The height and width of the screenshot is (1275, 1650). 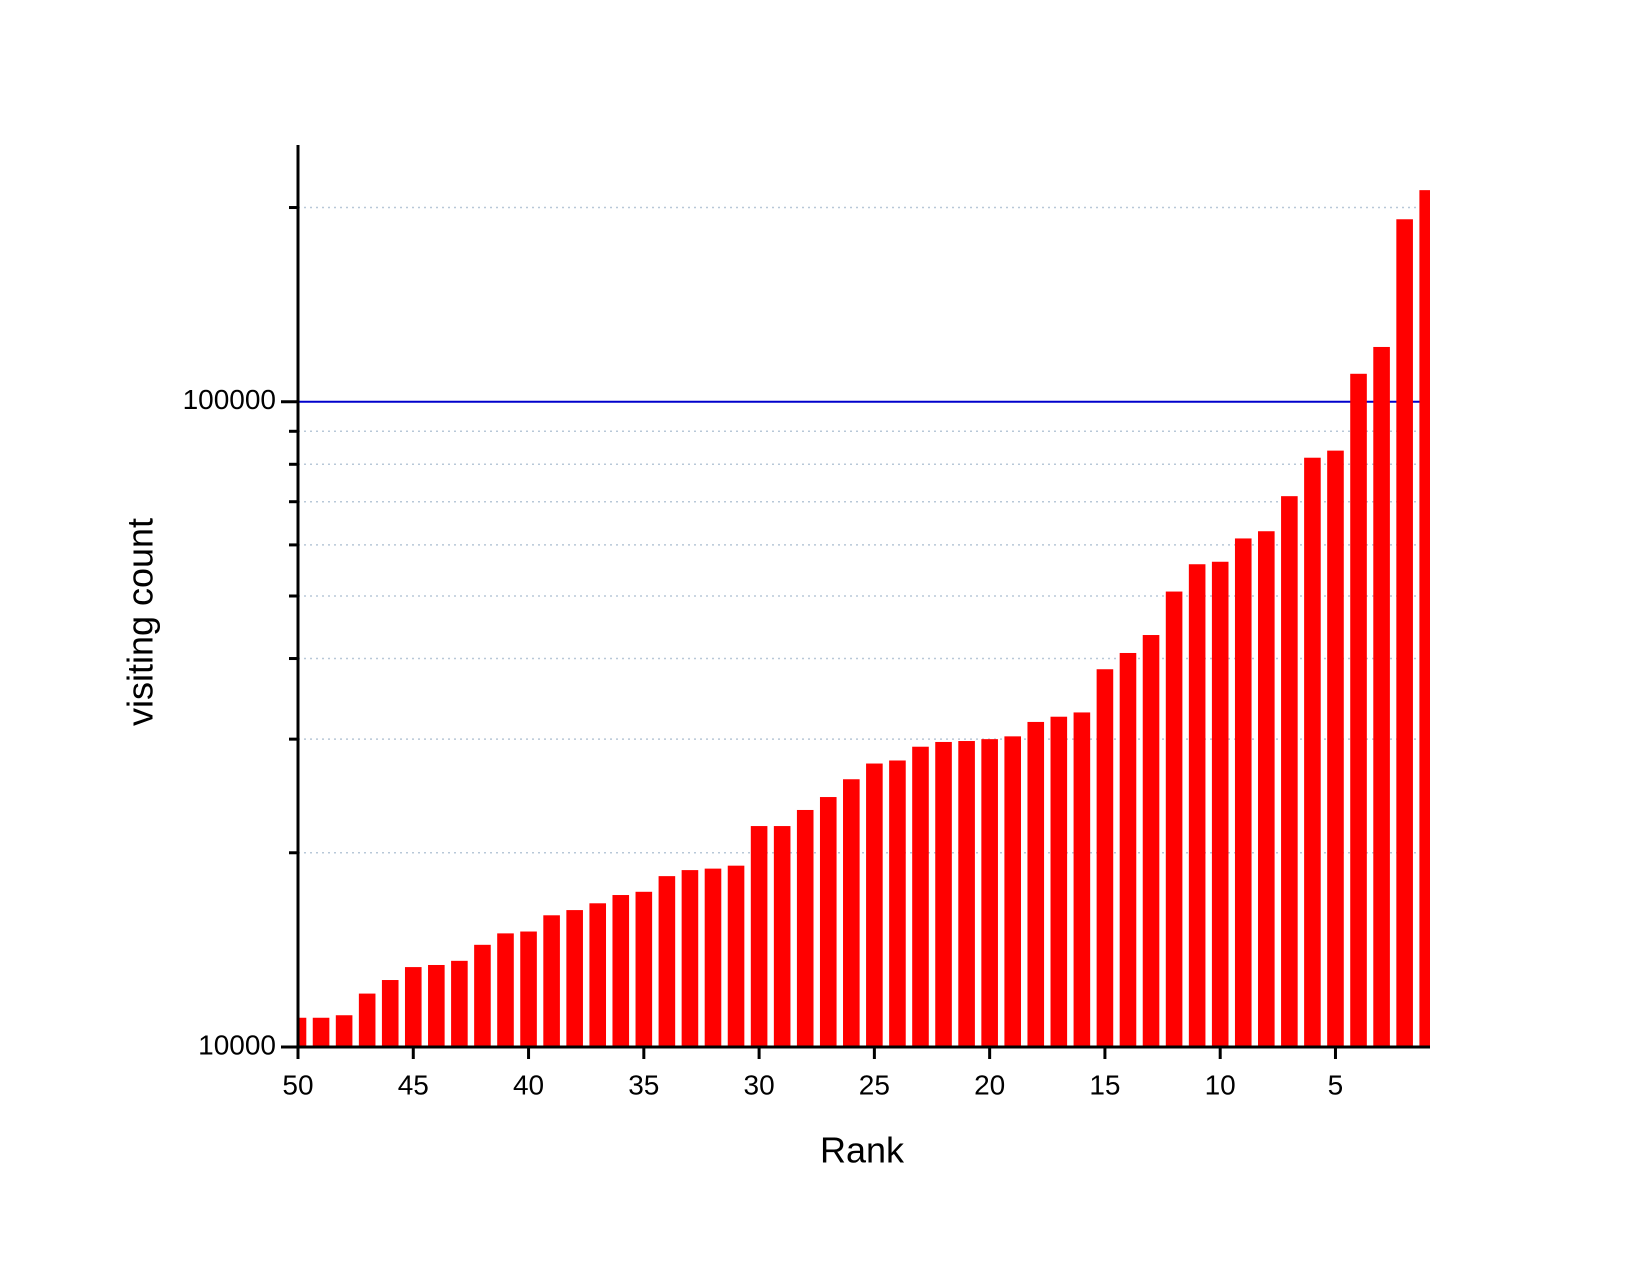 What do you see at coordinates (237, 1044) in the screenshot?
I see `y-tick-label: 10000` at bounding box center [237, 1044].